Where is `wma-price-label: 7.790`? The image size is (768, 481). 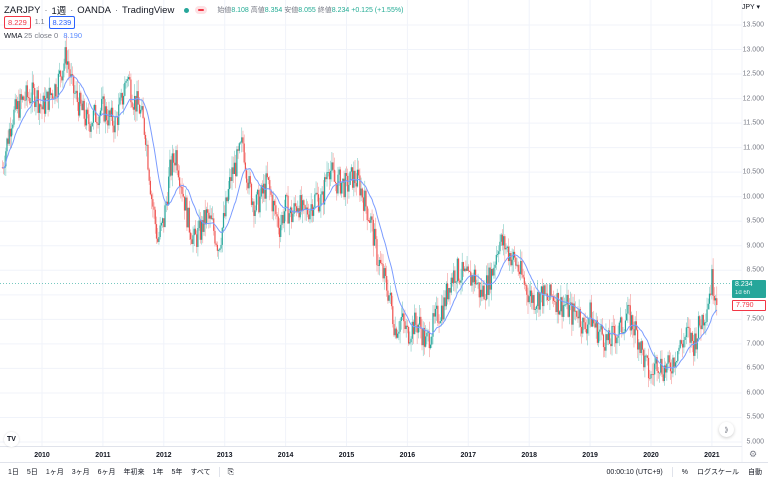
wma-price-label: 7.790 is located at coordinates (749, 305).